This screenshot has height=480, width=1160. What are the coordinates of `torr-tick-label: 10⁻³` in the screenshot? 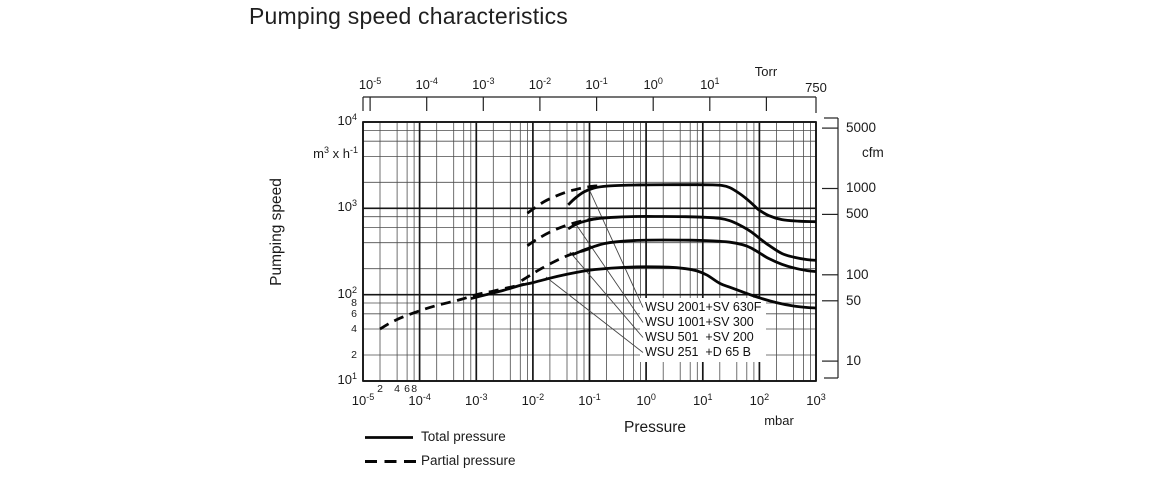 It's located at (483, 84).